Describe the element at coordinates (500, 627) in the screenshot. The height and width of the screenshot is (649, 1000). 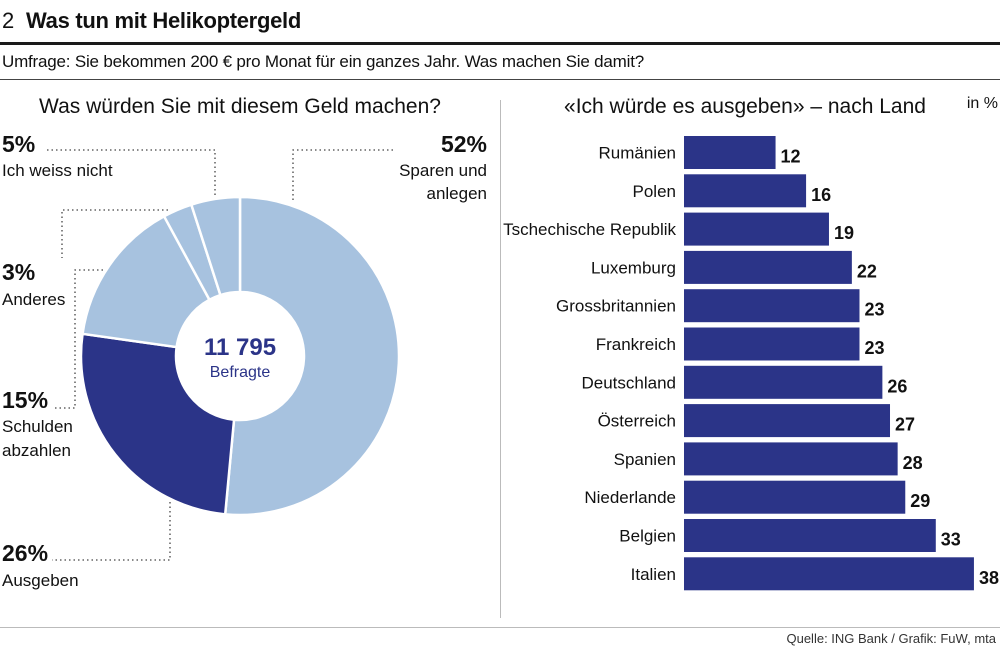
I see `footer-rule` at that location.